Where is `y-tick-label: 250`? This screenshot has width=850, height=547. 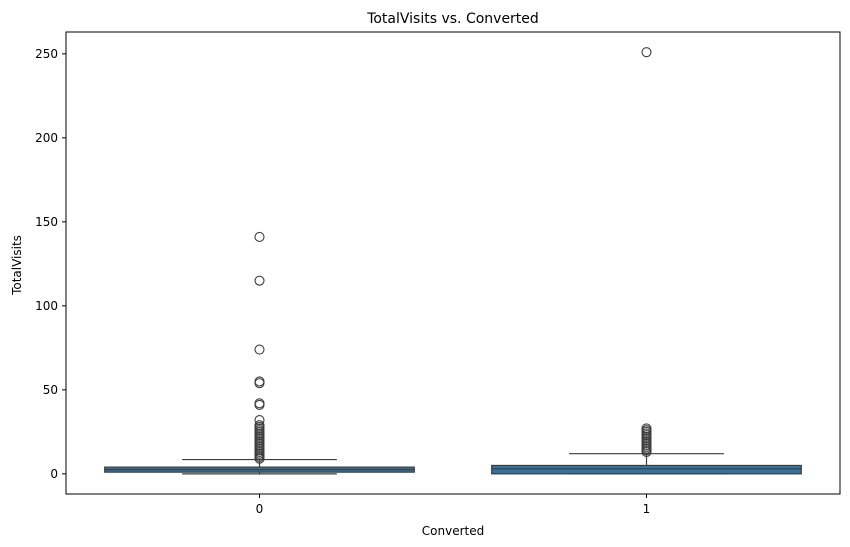
y-tick-label: 250 is located at coordinates (46, 54).